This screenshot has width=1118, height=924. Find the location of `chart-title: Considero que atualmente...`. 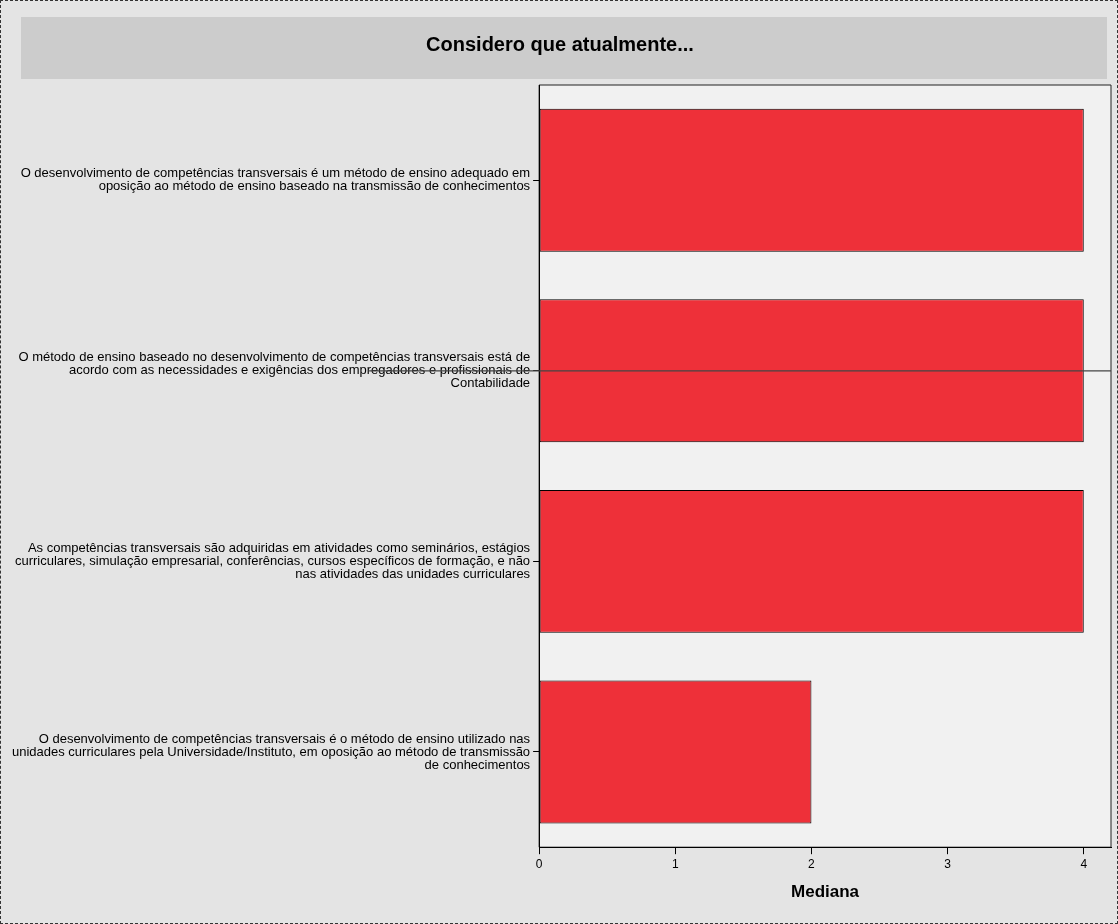

chart-title: Considero que atualmente... is located at coordinates (560, 43).